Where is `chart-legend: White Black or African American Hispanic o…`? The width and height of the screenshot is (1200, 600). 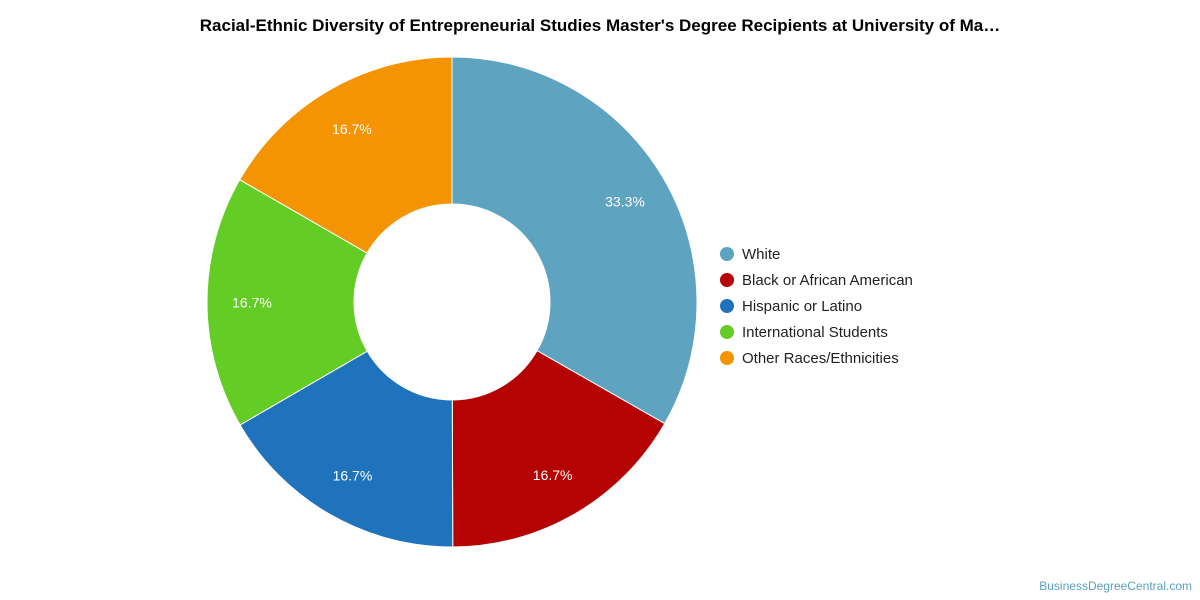
chart-legend: White Black or African American Hispanic o… is located at coordinates (816, 306).